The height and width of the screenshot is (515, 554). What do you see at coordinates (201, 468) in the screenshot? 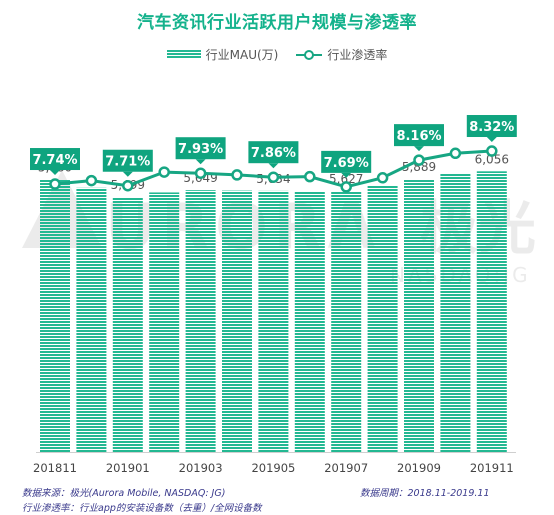
I see `x-tick-label: 201903` at bounding box center [201, 468].